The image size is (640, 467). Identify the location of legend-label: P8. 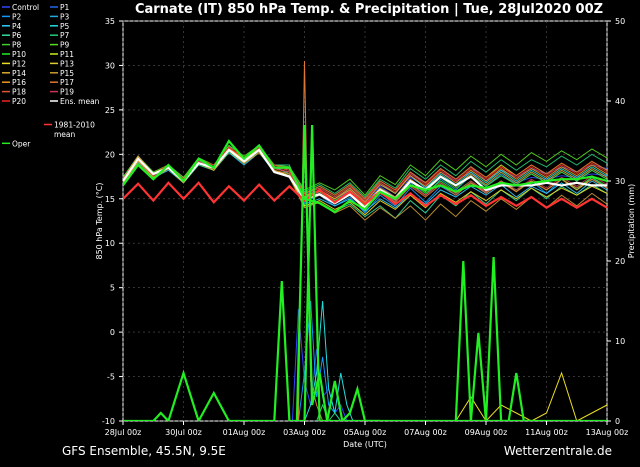
(17, 45).